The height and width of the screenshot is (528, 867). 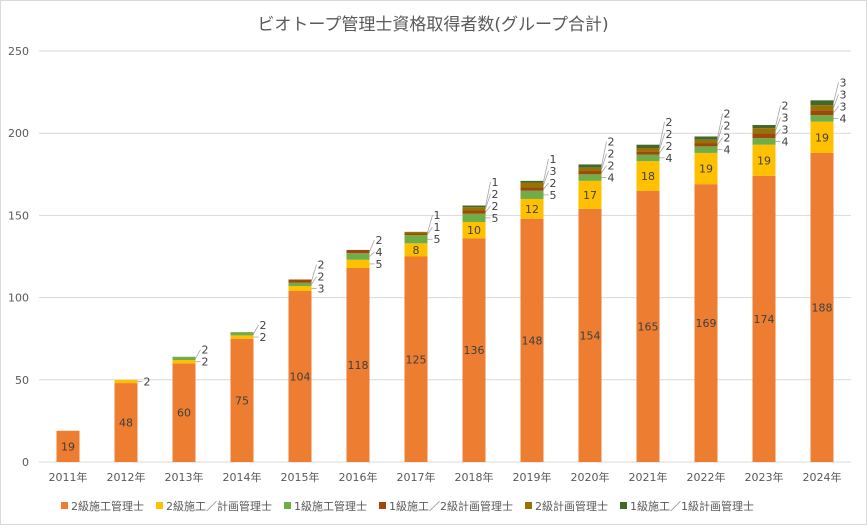 I want to click on chart-title: ビオトープ管理士資格取得者数(グループ合計), so click(x=432, y=25).